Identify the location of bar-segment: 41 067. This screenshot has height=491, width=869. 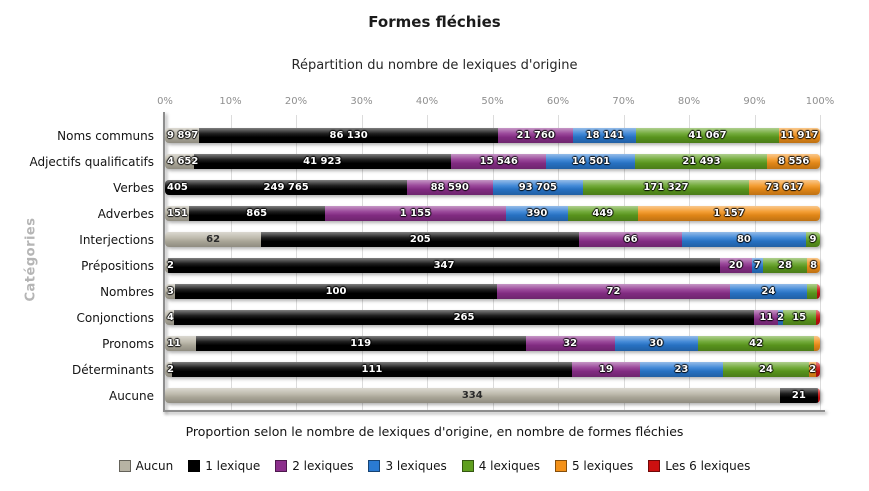
(707, 135).